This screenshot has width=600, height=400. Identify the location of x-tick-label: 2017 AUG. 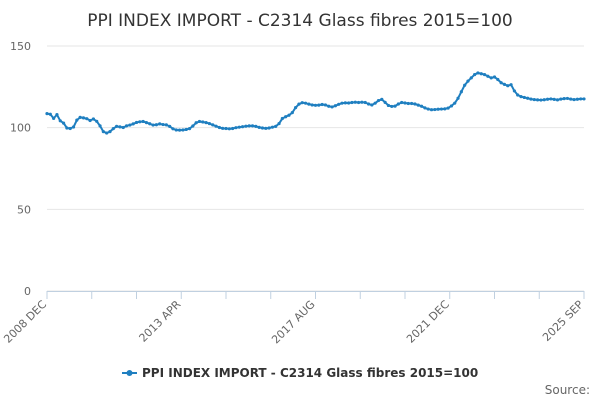
(293, 322).